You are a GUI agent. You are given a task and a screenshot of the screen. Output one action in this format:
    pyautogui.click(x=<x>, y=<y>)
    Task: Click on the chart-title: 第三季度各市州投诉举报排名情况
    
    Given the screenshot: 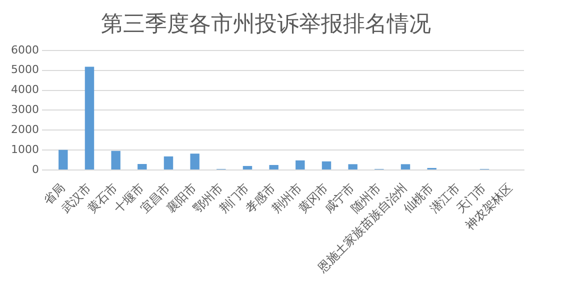 What is the action you would take?
    pyautogui.click(x=266, y=24)
    